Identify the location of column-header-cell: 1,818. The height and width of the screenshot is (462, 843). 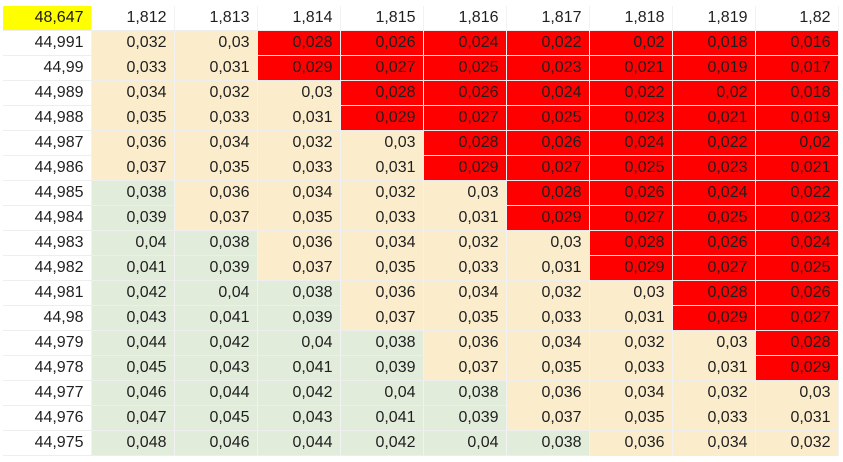
(631, 19).